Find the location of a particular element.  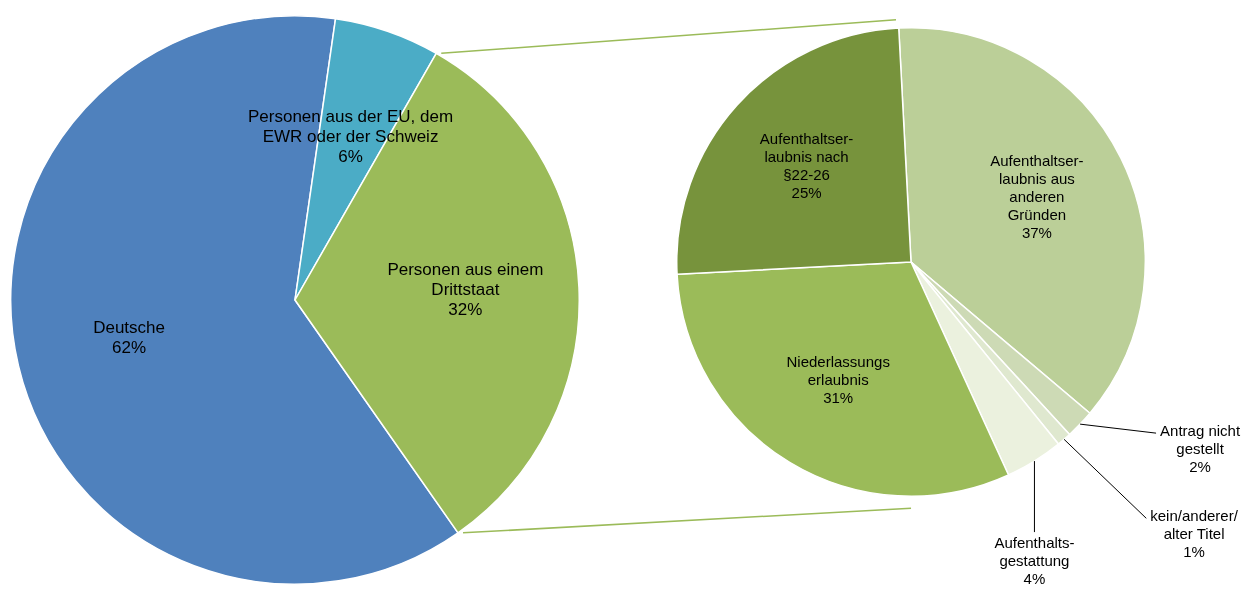

data-label: 62% is located at coordinates (129, 347).